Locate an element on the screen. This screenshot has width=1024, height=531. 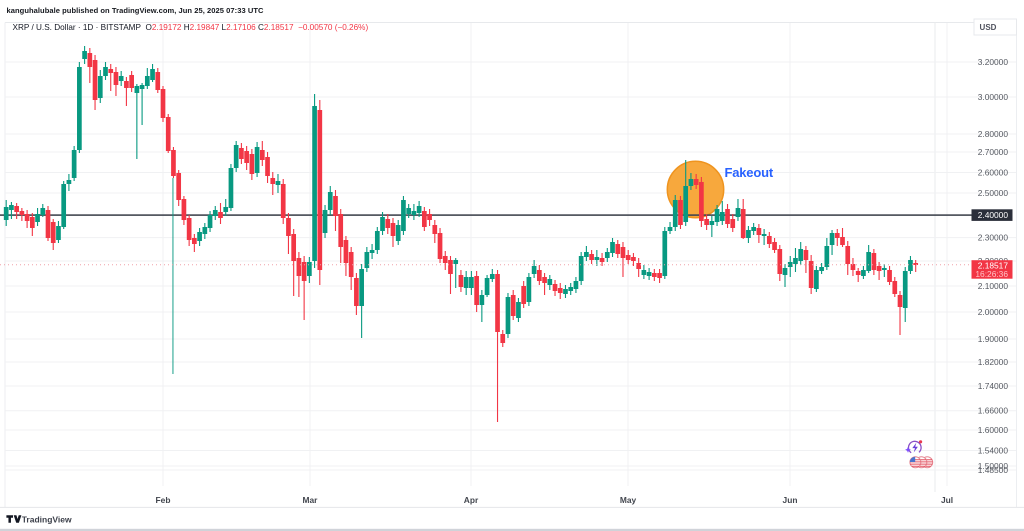
svg-text: 1.54000 is located at coordinates (993, 451).